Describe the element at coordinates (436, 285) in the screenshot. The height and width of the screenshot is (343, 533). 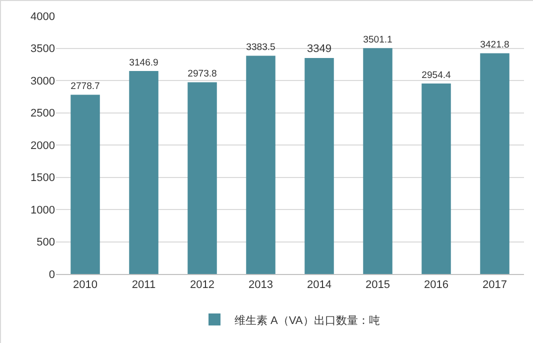
I see `x-tick-label: 2016` at that location.